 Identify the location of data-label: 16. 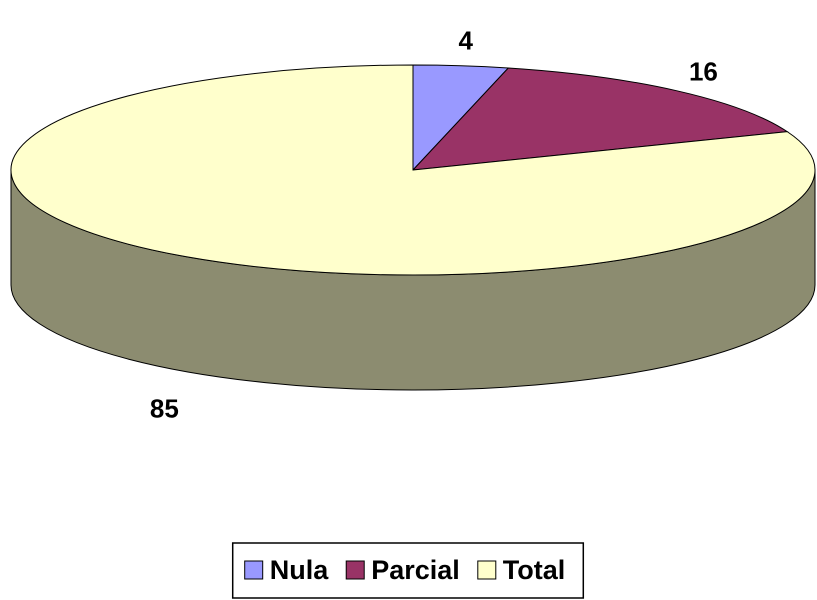
(703, 71).